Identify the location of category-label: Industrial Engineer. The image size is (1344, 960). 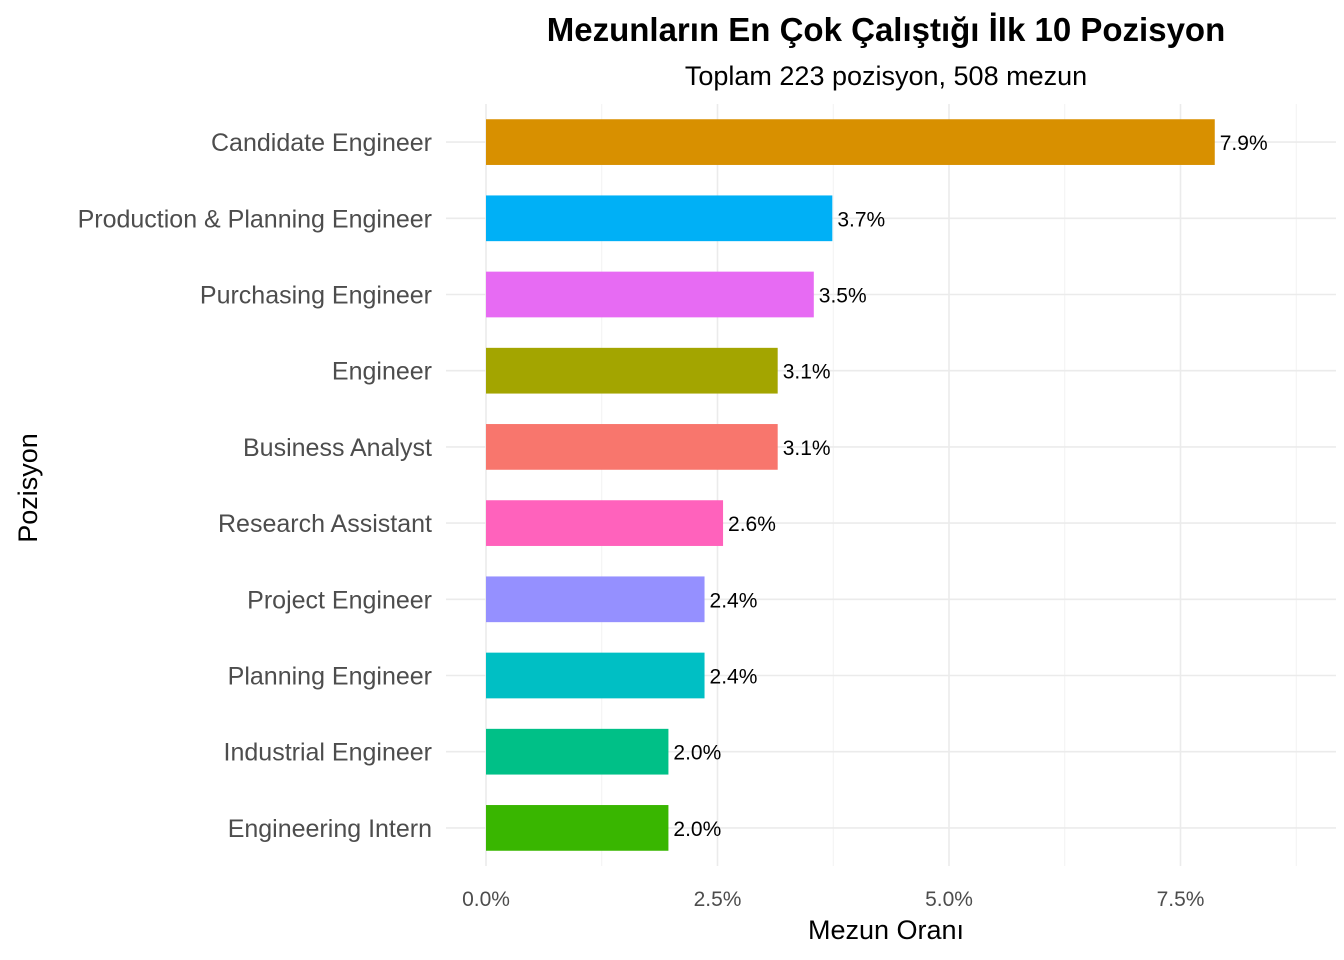
(328, 753).